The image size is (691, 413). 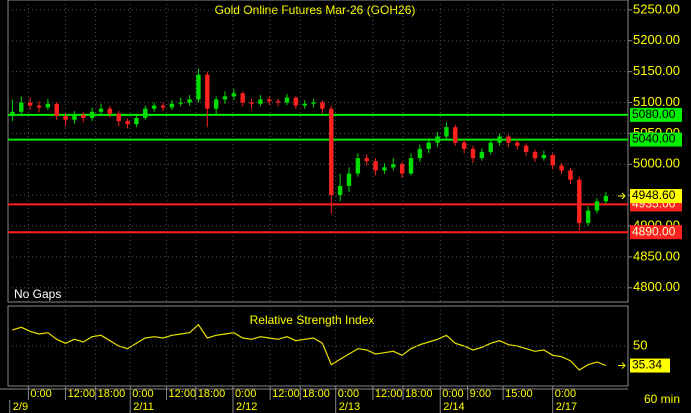 I want to click on y-tick-label: 4800.00, so click(x=656, y=286).